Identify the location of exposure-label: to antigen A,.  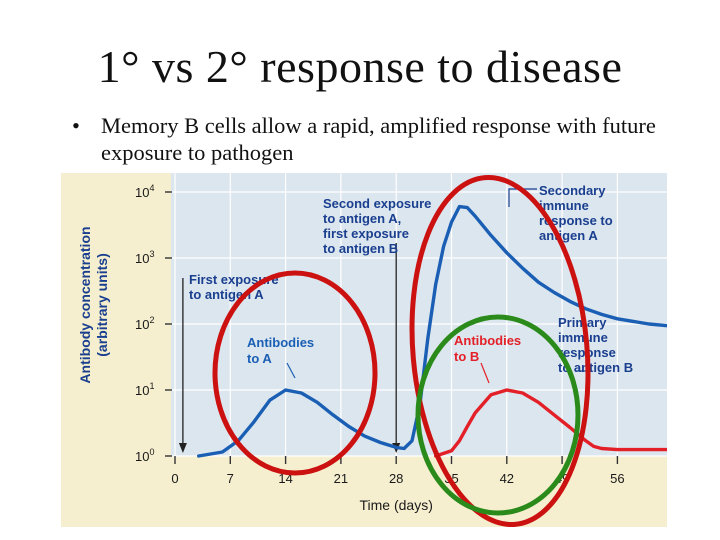
(362, 218).